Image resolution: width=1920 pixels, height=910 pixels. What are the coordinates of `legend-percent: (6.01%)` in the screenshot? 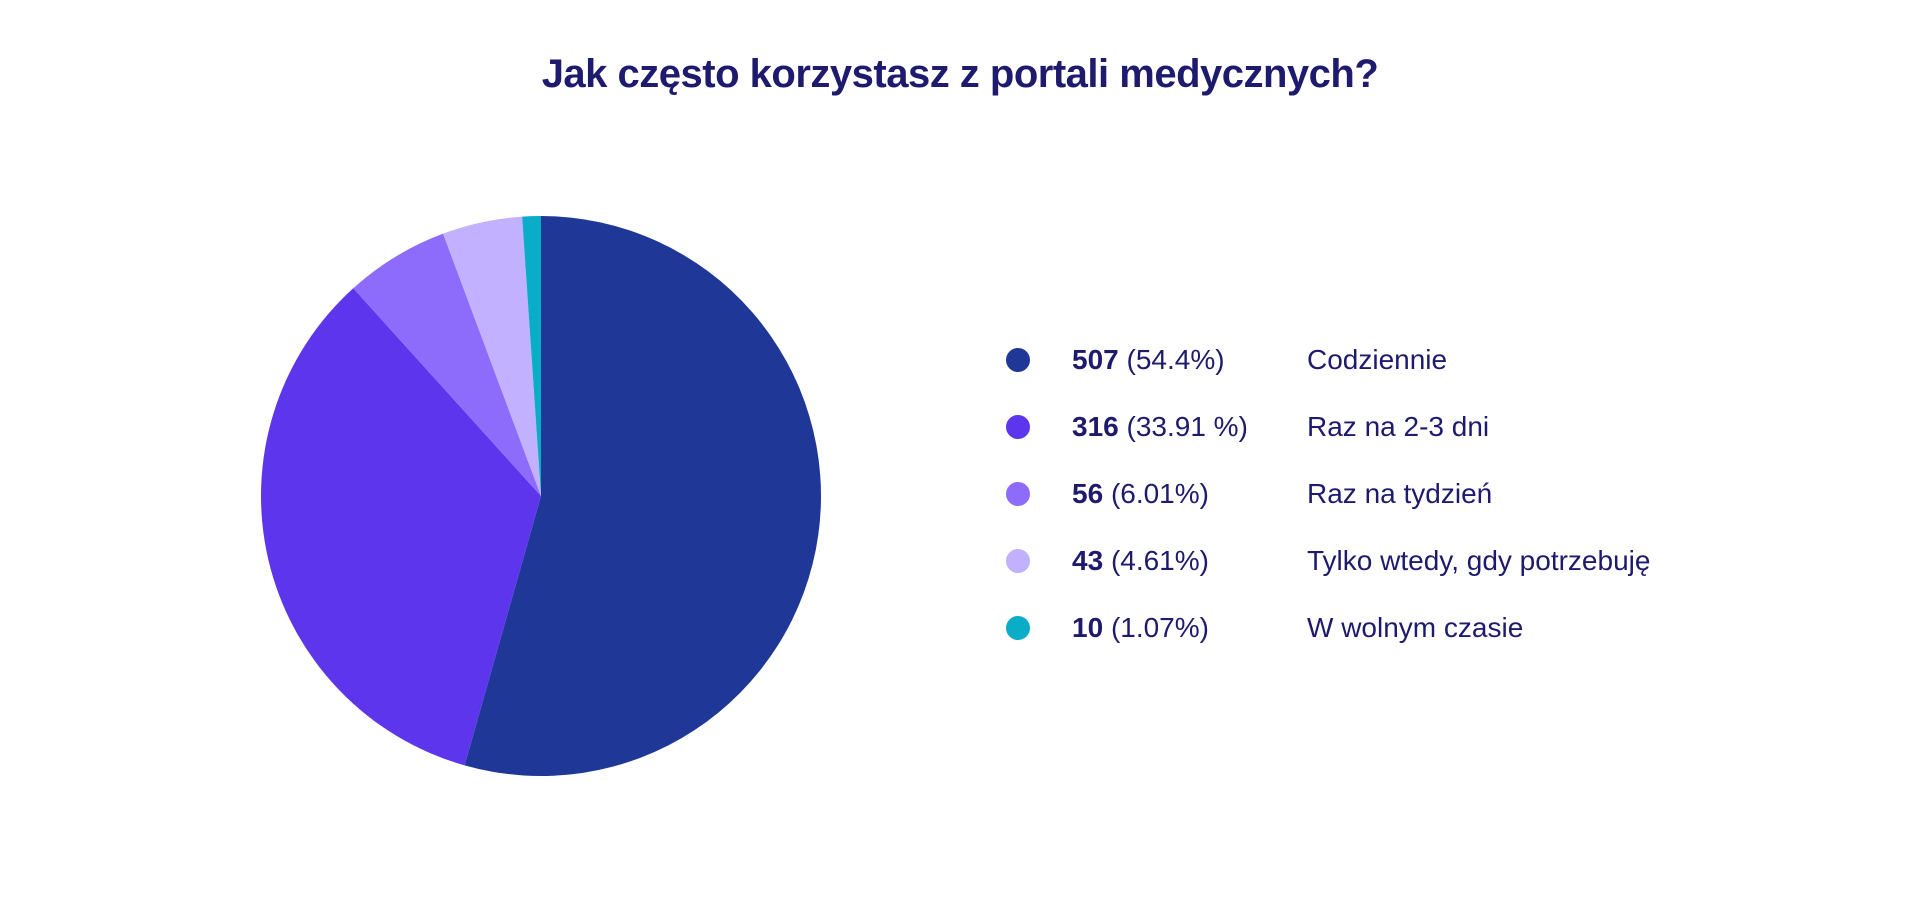 It's located at (1159, 493).